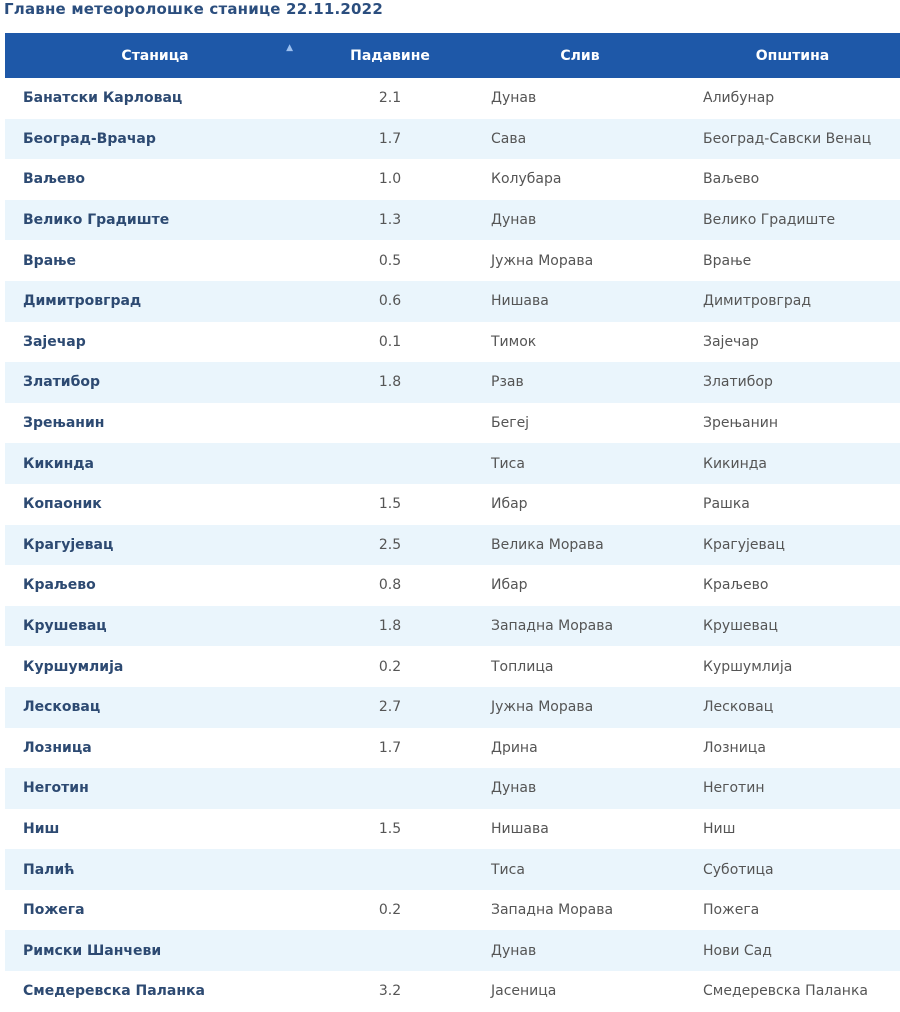 This screenshot has width=900, height=1012. Describe the element at coordinates (89, 138) in the screenshot. I see `station-cell: Београд-Врачар` at that location.